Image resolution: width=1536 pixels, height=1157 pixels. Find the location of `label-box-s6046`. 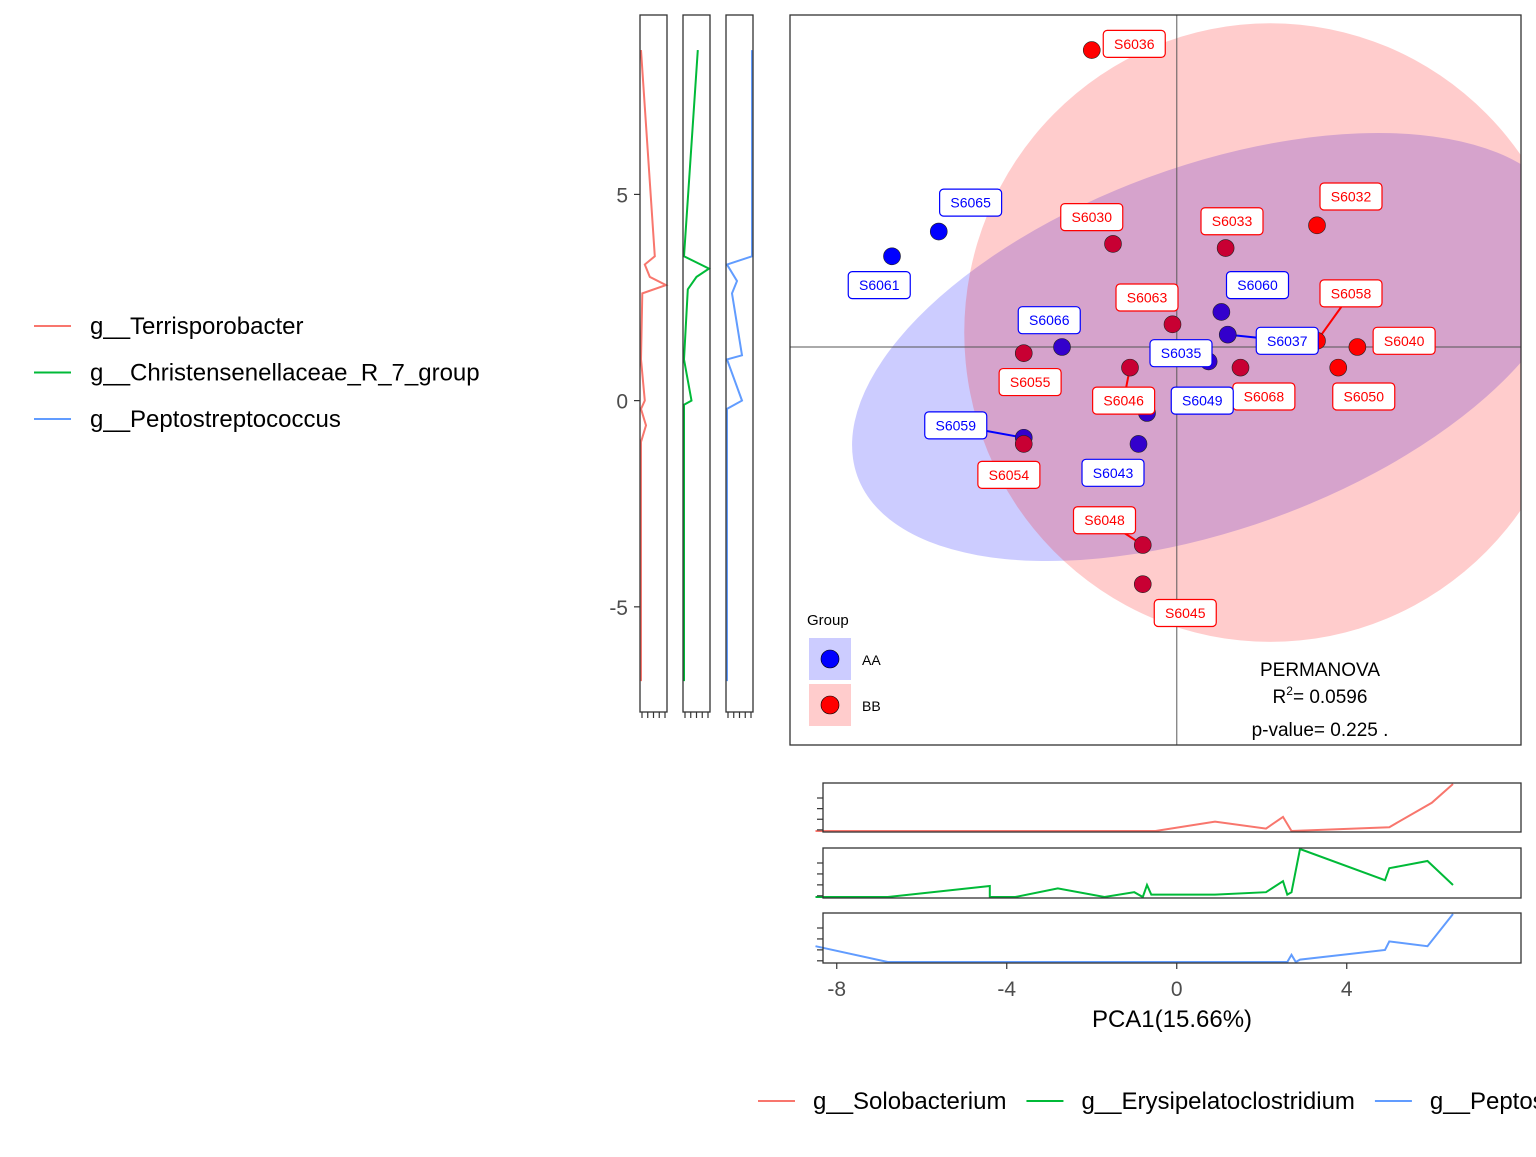

label-box-s6046 is located at coordinates (1124, 400).